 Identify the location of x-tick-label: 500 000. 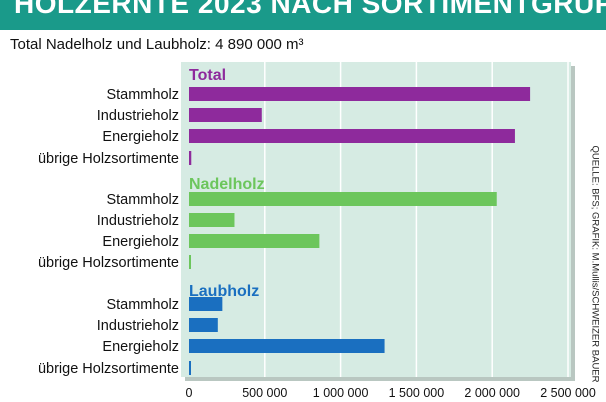
(264, 393).